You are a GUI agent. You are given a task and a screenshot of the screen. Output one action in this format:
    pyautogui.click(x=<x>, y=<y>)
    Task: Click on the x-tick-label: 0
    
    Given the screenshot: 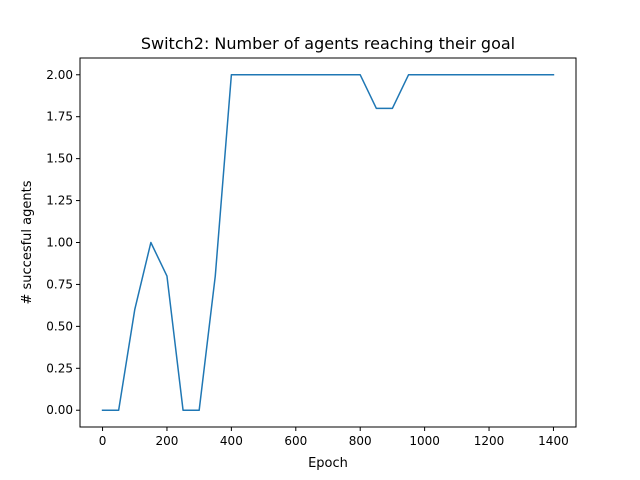 What is the action you would take?
    pyautogui.click(x=103, y=441)
    